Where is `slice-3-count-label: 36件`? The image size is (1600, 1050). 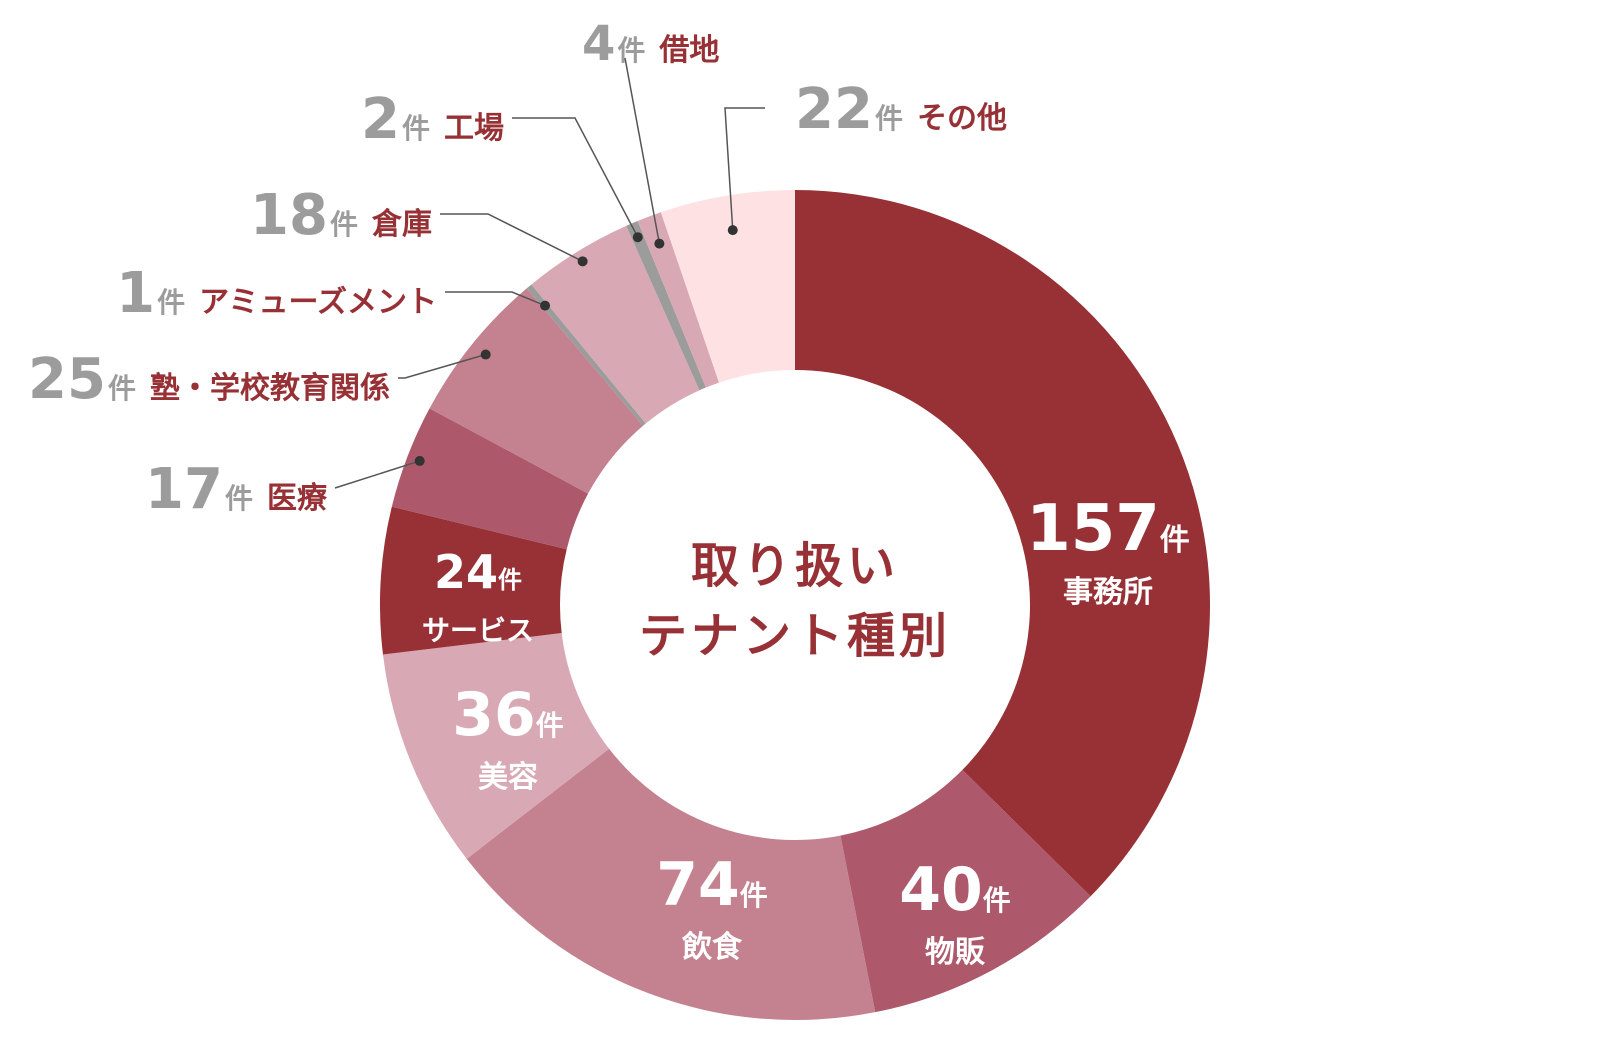
slice-3-count-label: 36件 is located at coordinates (508, 715).